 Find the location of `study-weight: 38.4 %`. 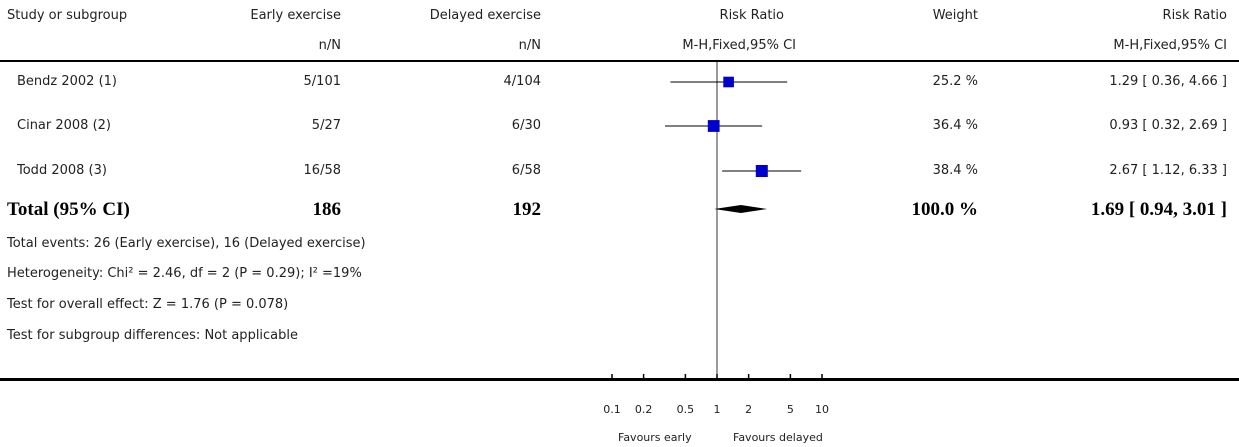

study-weight: 38.4 % is located at coordinates (955, 170).